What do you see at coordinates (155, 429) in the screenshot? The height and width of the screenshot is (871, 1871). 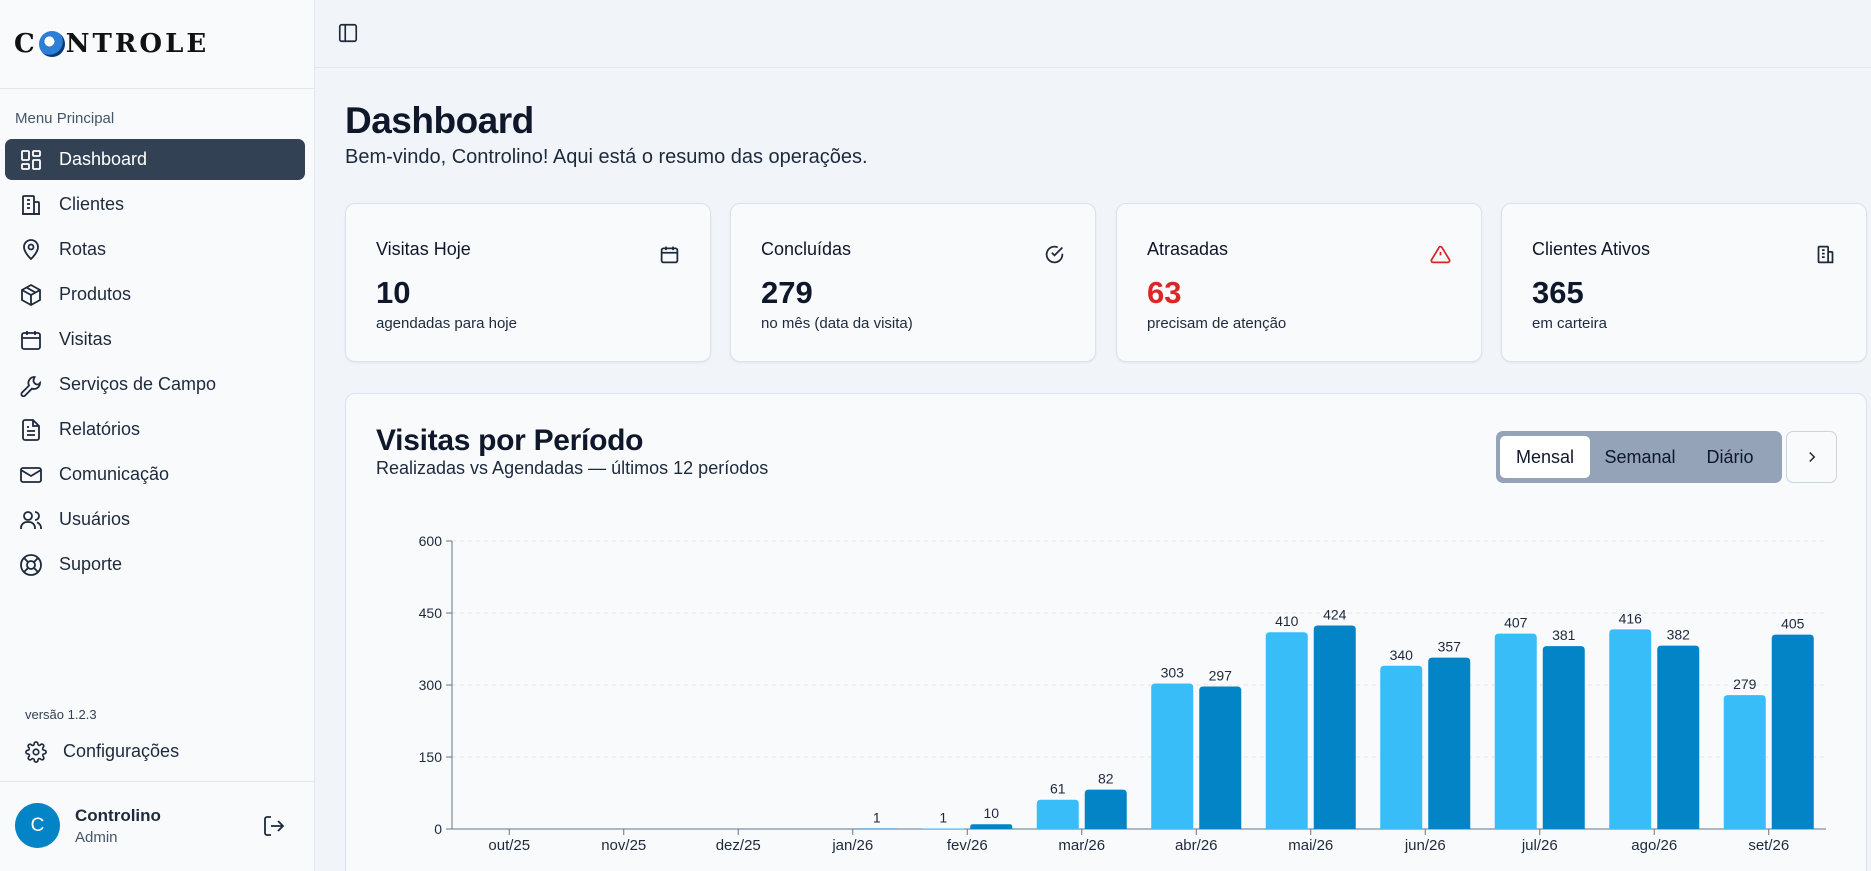 I see `sidebar-item-relatorios: Relatórios` at bounding box center [155, 429].